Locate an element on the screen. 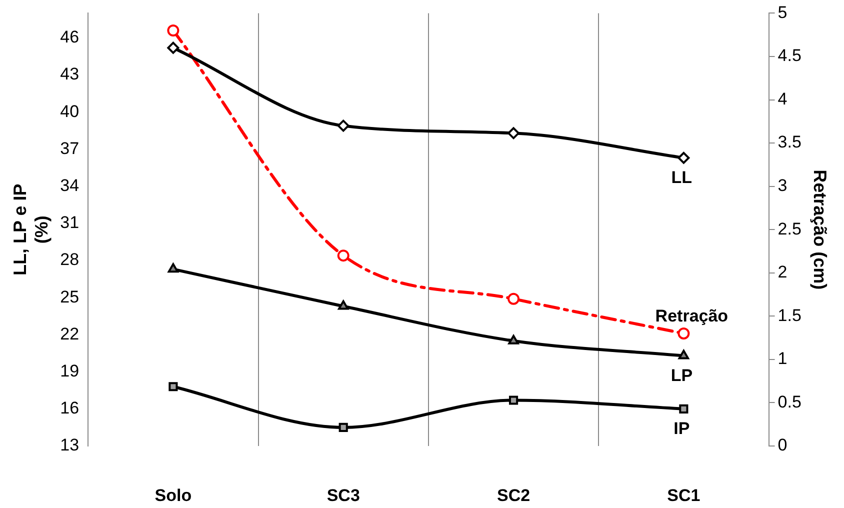  y-axis-title: LL, LP e IP (%) is located at coordinates (31, 230).